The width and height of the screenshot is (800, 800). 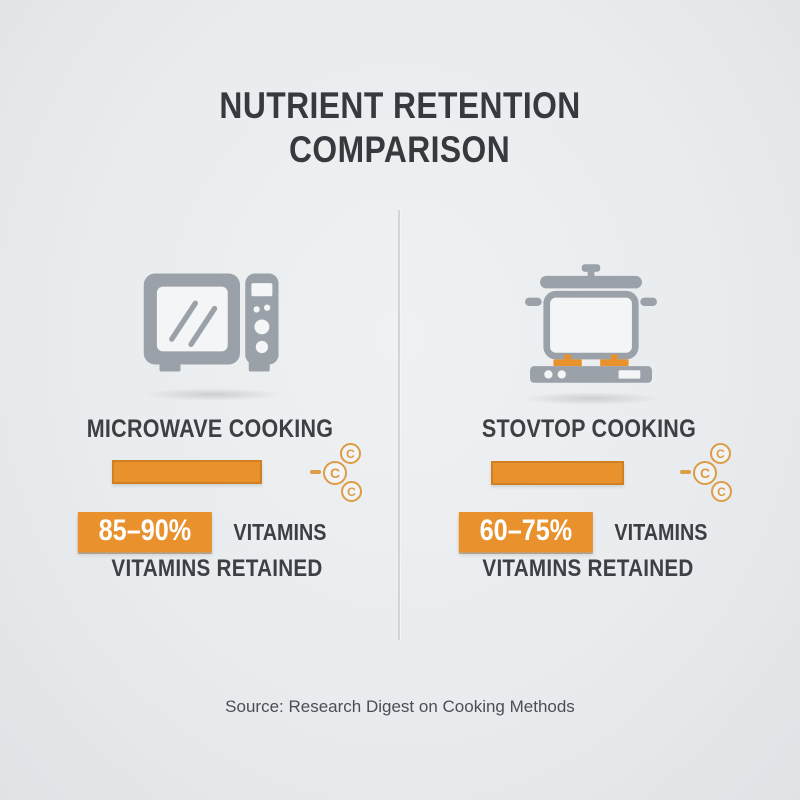 I want to click on microwave-percent-value: 85–90%, so click(x=145, y=530).